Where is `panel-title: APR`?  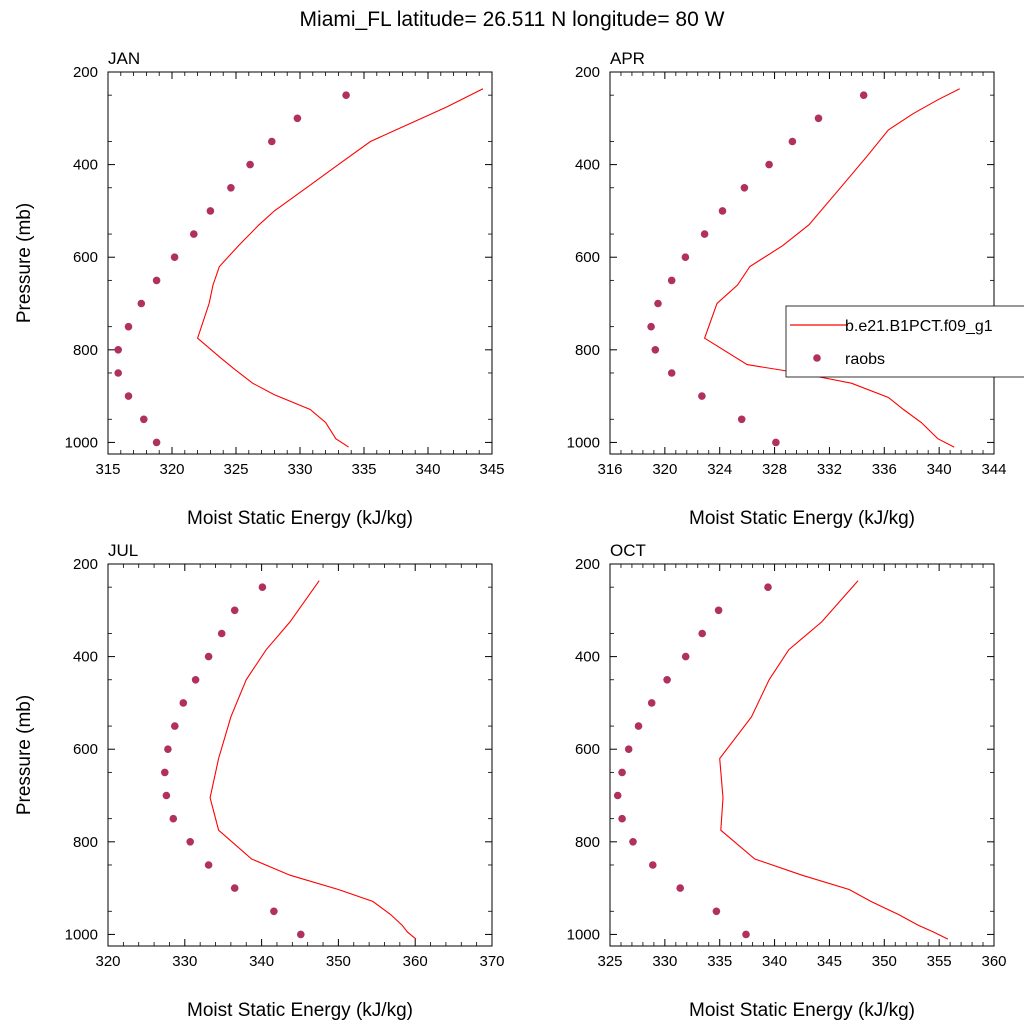
panel-title: APR is located at coordinates (627, 58).